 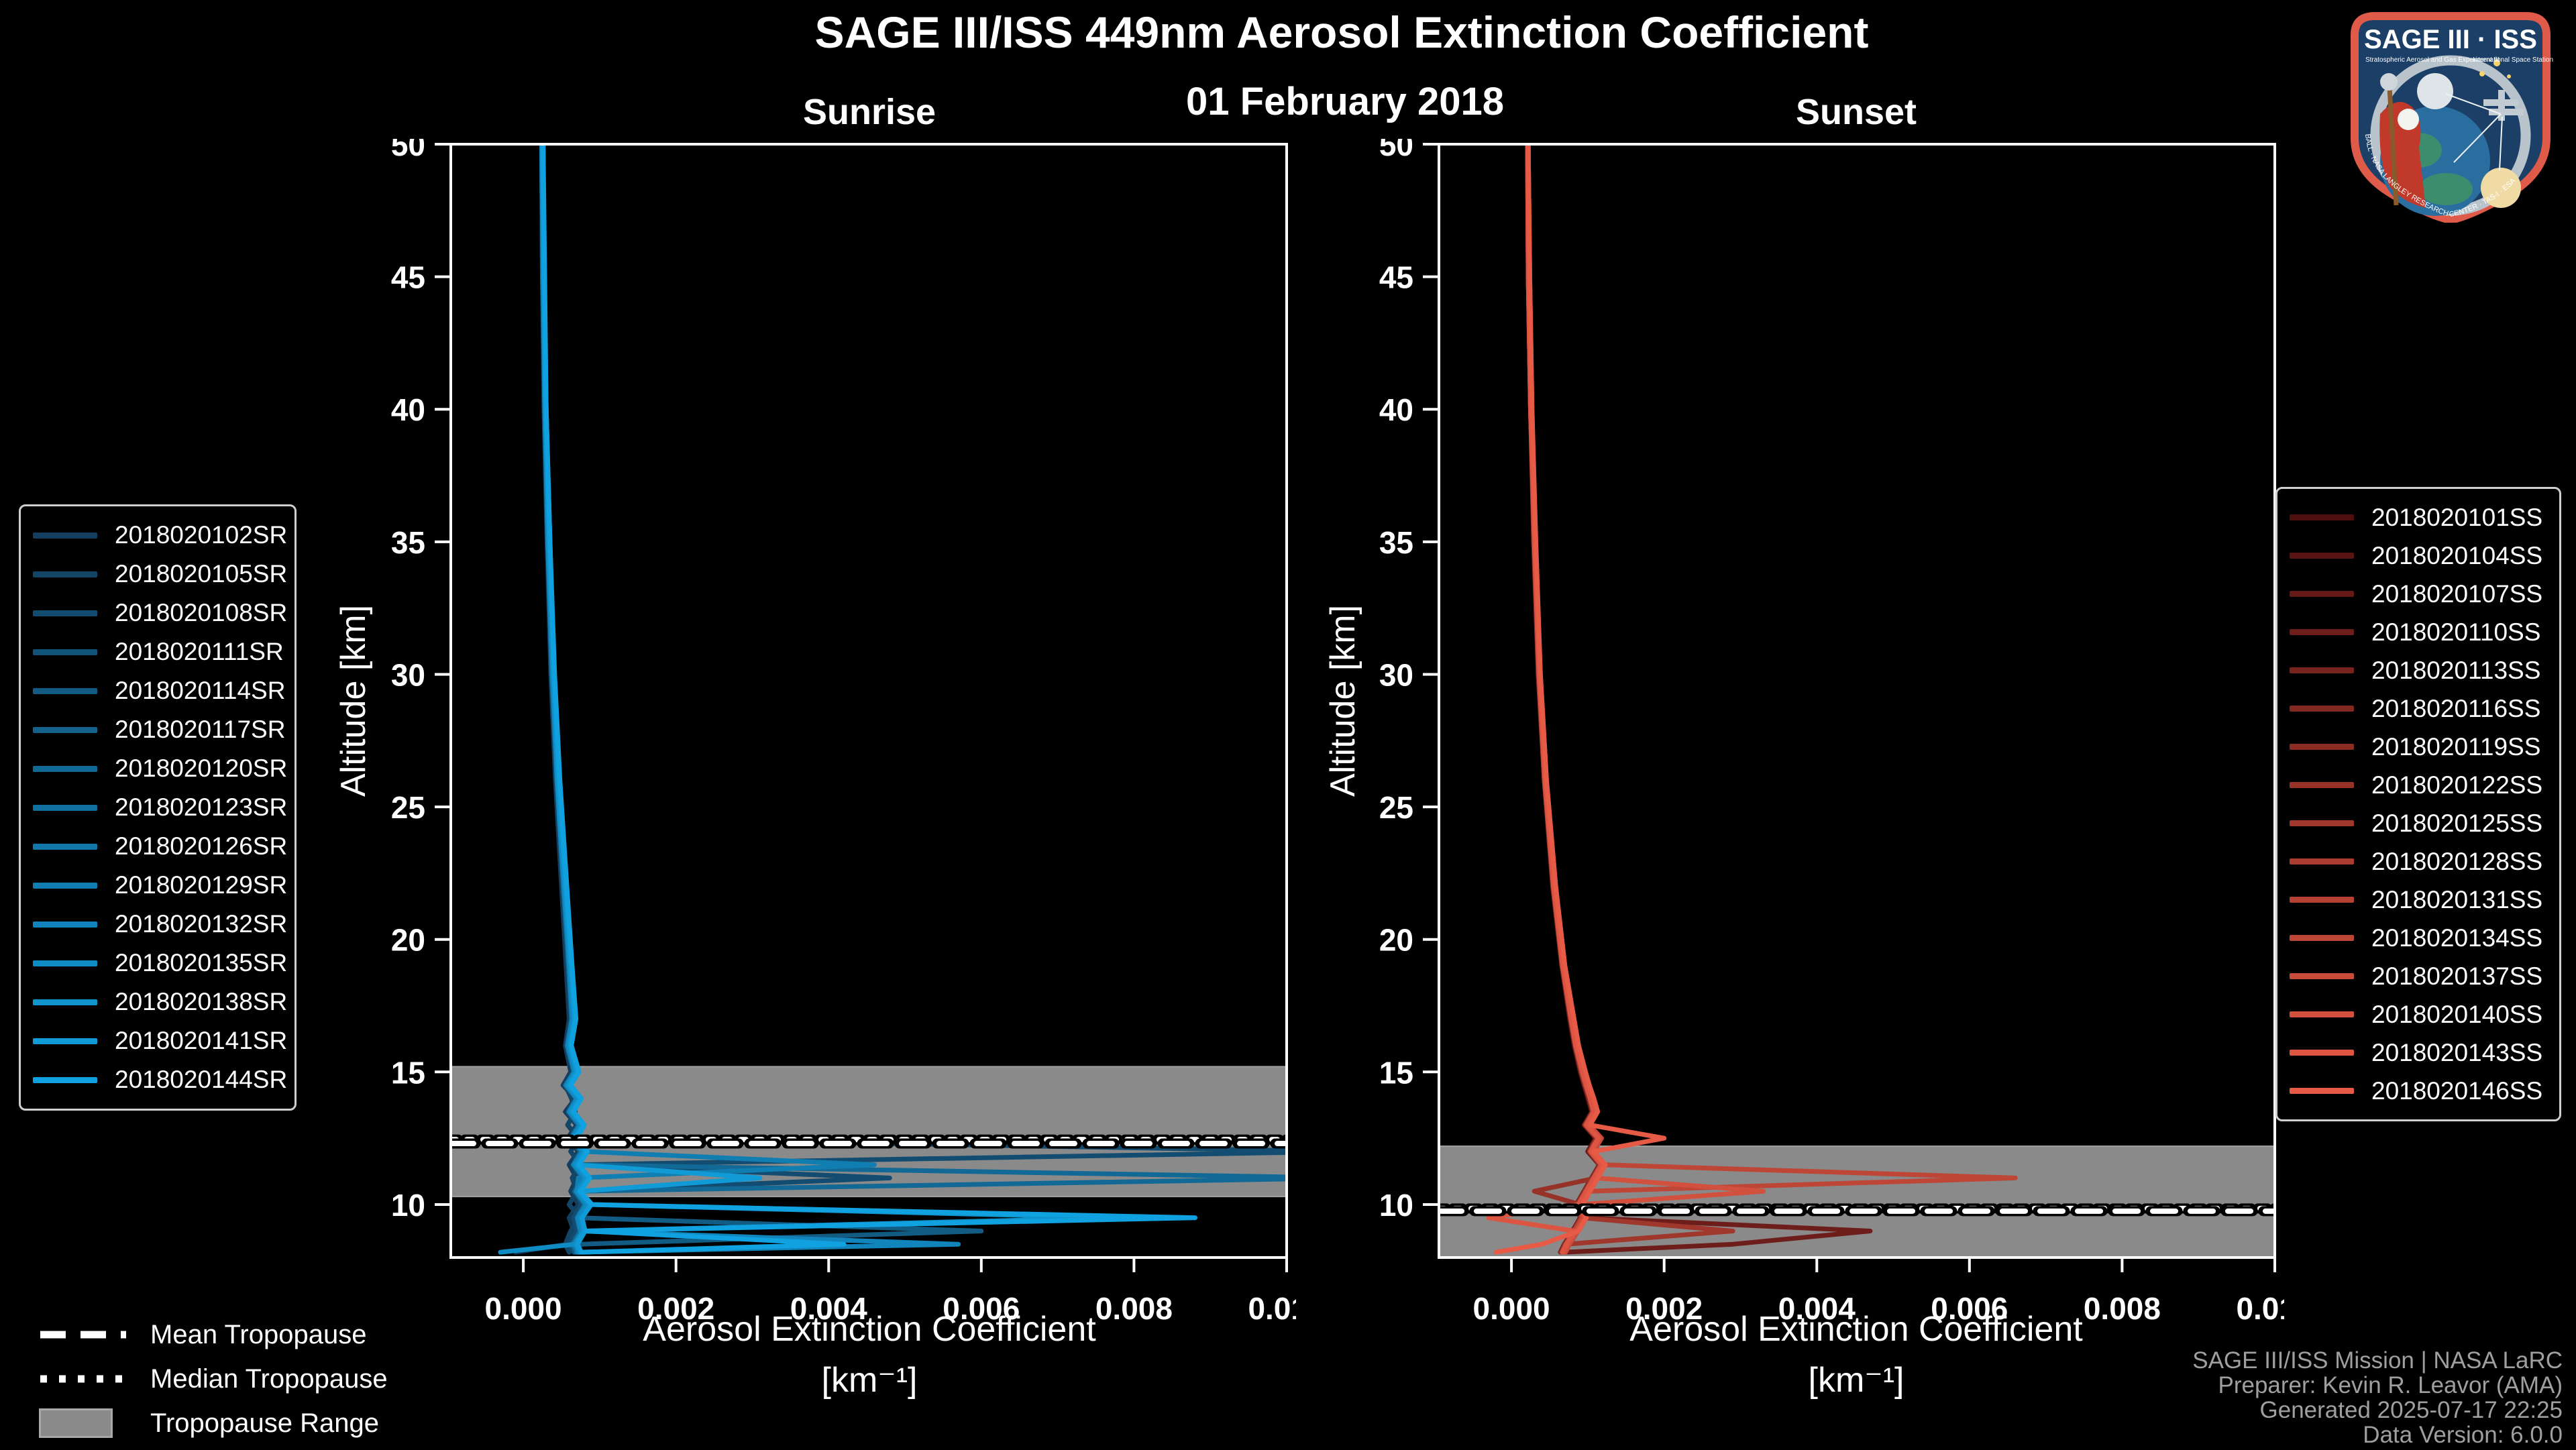 I want to click on mean-tropopause-legend-item: Mean Tropopause, so click(x=213, y=1334).